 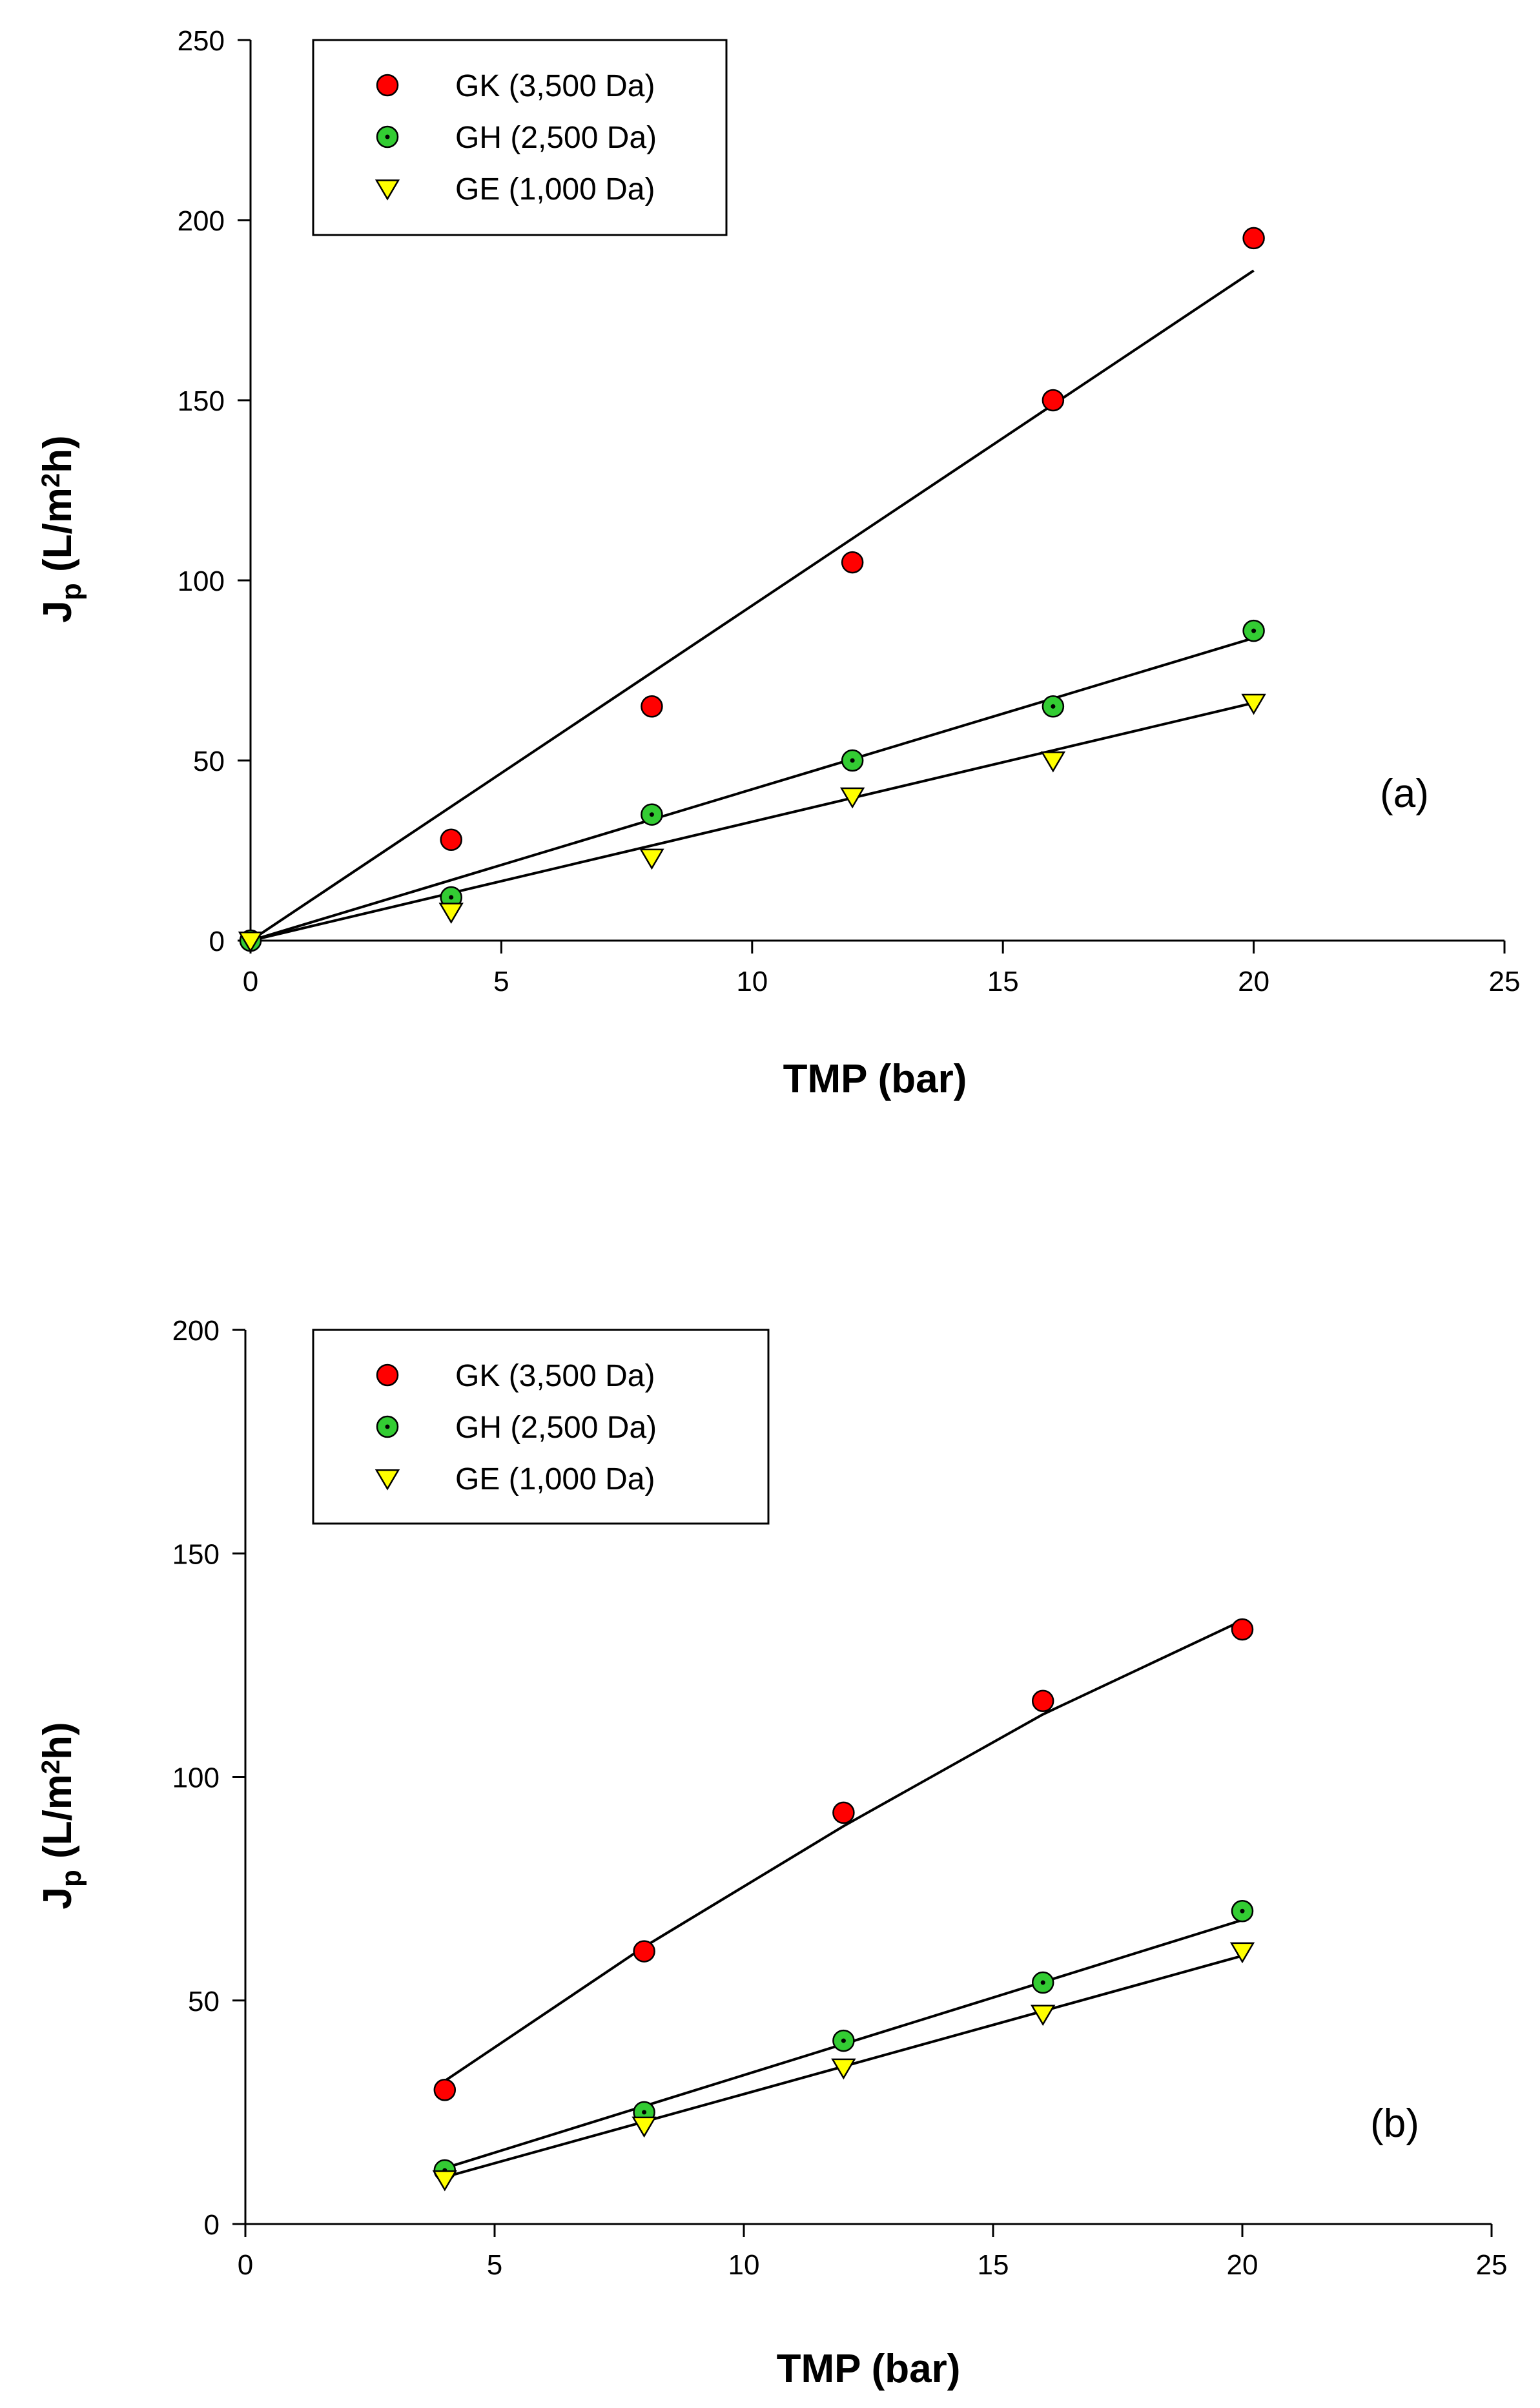 What do you see at coordinates (555, 1479) in the screenshot?
I see `legend-label: GE (1,000 Da)` at bounding box center [555, 1479].